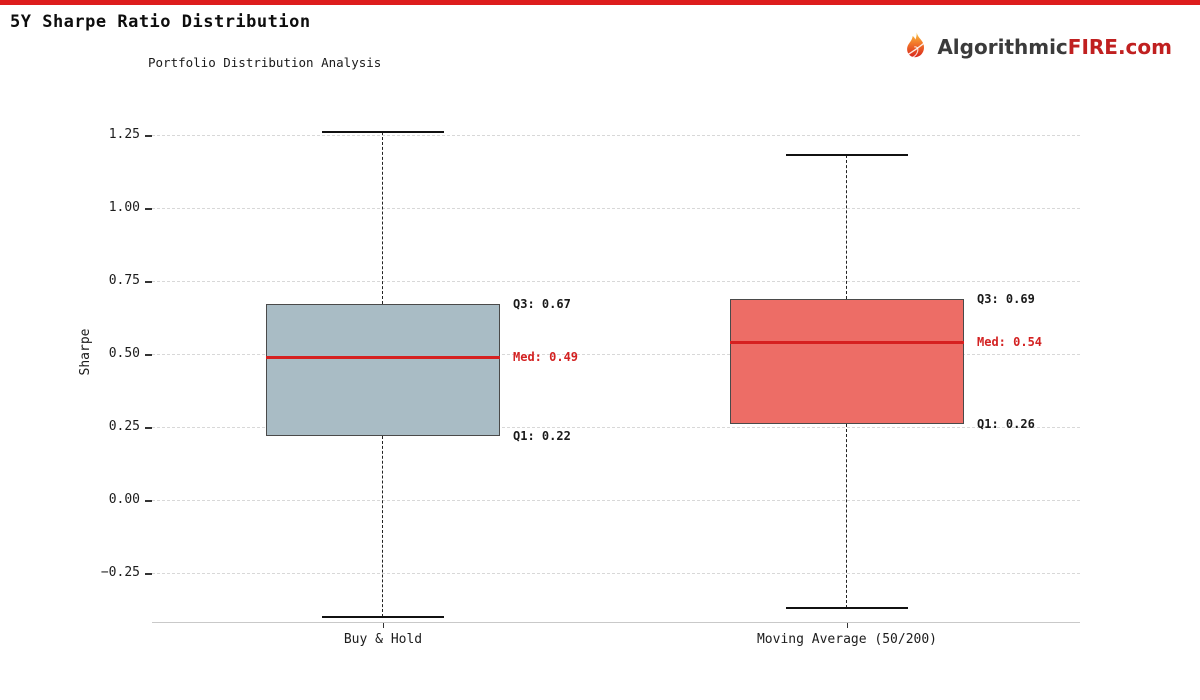 The width and height of the screenshot is (1200, 700). What do you see at coordinates (1002, 47) in the screenshot?
I see `brand-name-dark: Algorithmic` at bounding box center [1002, 47].